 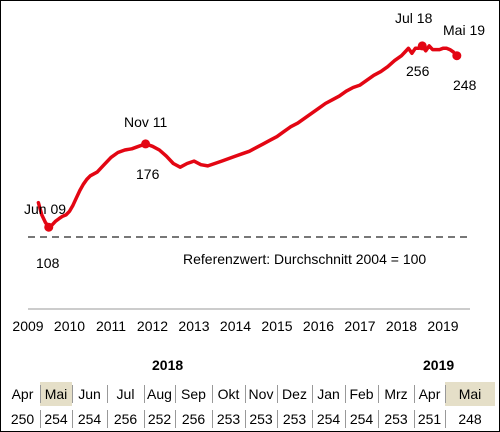 I want to click on x-tick-label: 2016, so click(x=318, y=326).